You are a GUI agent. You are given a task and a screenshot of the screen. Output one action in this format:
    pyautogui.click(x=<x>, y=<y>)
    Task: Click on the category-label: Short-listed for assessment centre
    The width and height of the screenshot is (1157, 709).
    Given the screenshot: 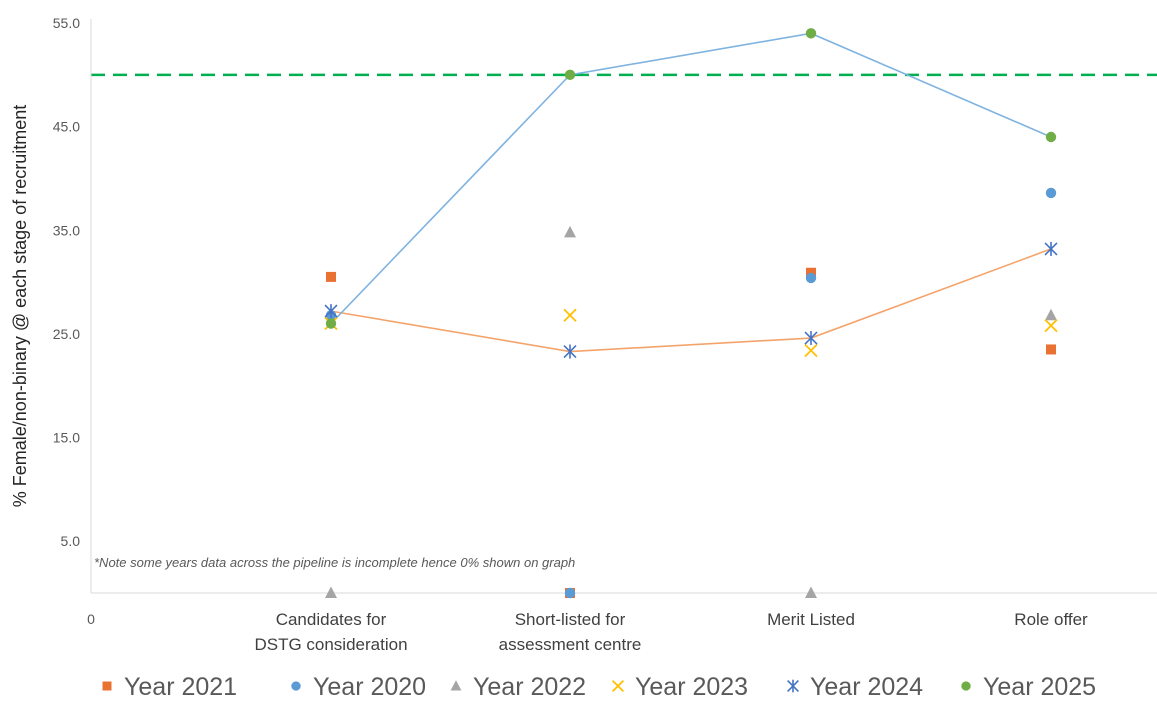 What is the action you would take?
    pyautogui.click(x=570, y=632)
    